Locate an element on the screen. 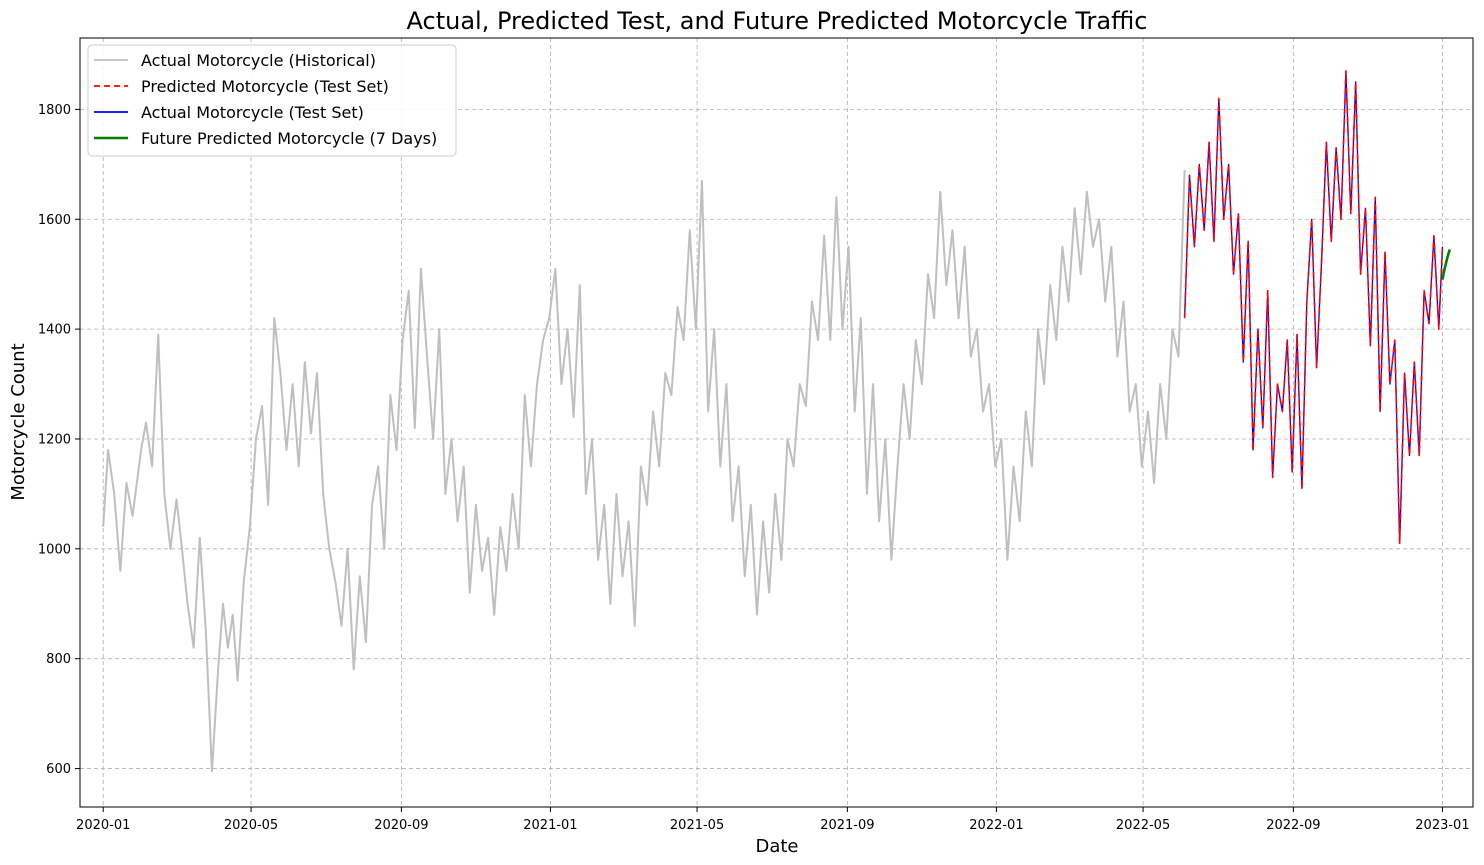 The height and width of the screenshot is (865, 1484). y-tick-label: 800 is located at coordinates (58, 659).